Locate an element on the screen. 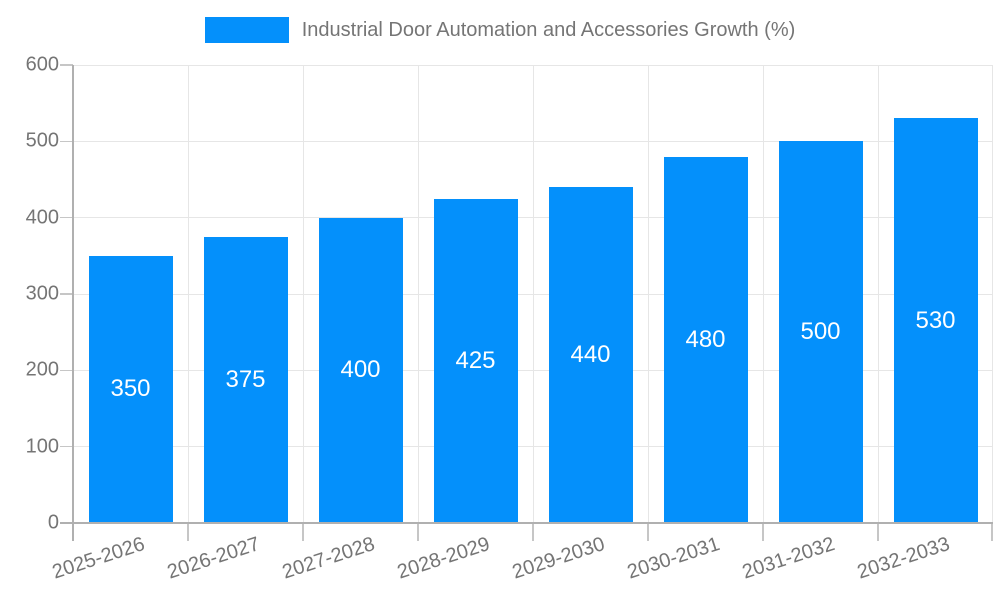  y-axis-label: 100 is located at coordinates (42, 446).